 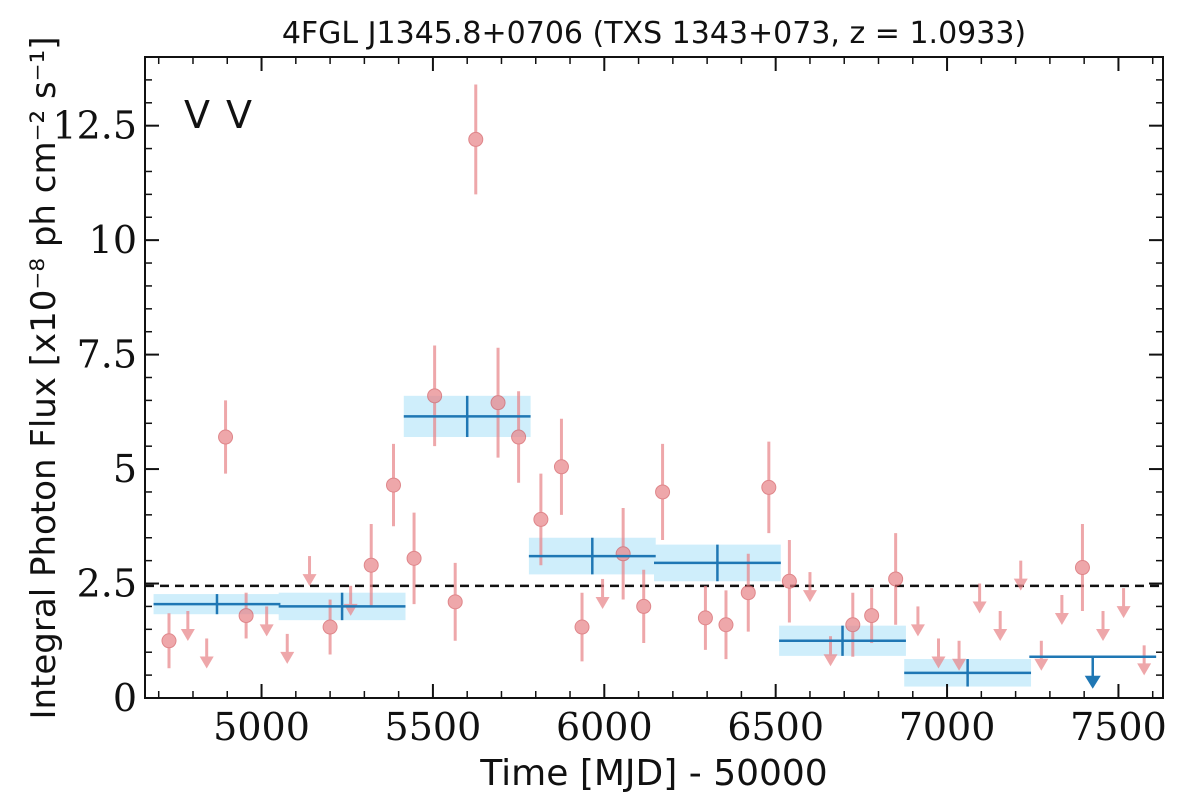 What do you see at coordinates (107, 355) in the screenshot?
I see `y-tick-label: 7.5` at bounding box center [107, 355].